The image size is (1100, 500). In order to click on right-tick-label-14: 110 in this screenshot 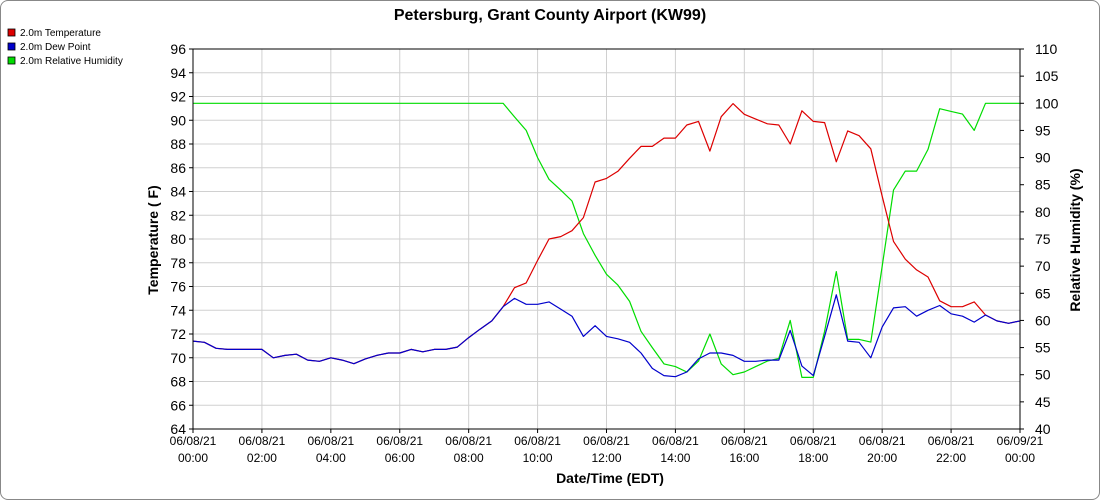, I will do `click(1046, 49)`.